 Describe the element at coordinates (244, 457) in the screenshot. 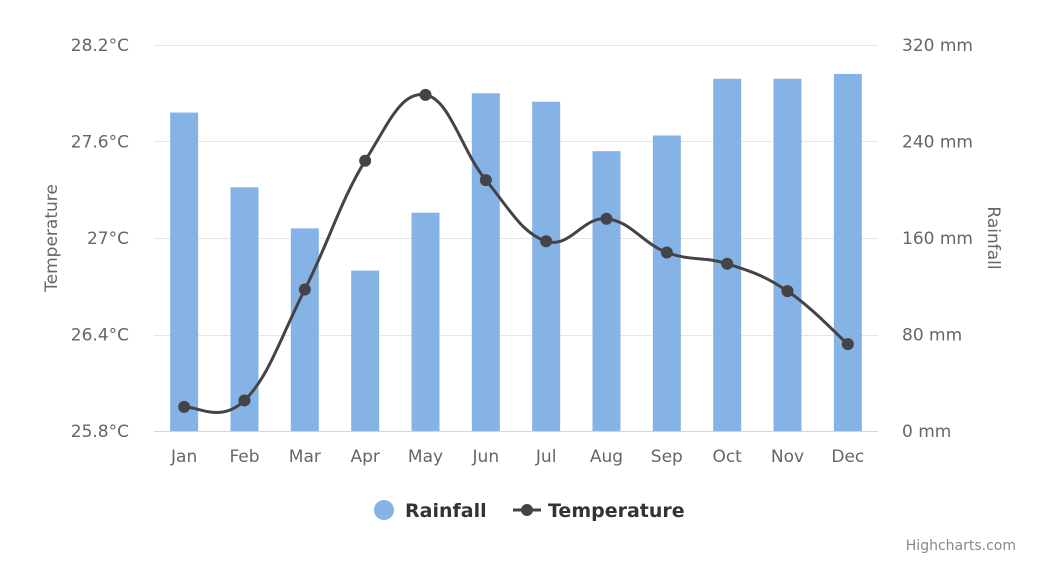

I see `x-tick-label: Feb` at that location.